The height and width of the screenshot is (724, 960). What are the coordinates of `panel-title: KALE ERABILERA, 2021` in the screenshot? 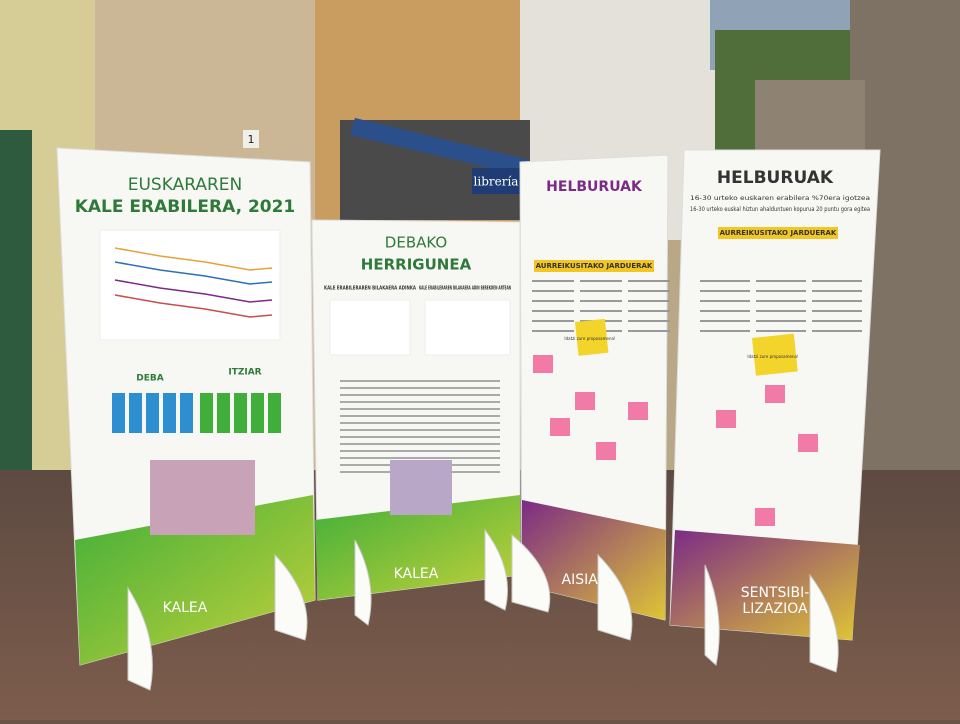 It's located at (185, 207).